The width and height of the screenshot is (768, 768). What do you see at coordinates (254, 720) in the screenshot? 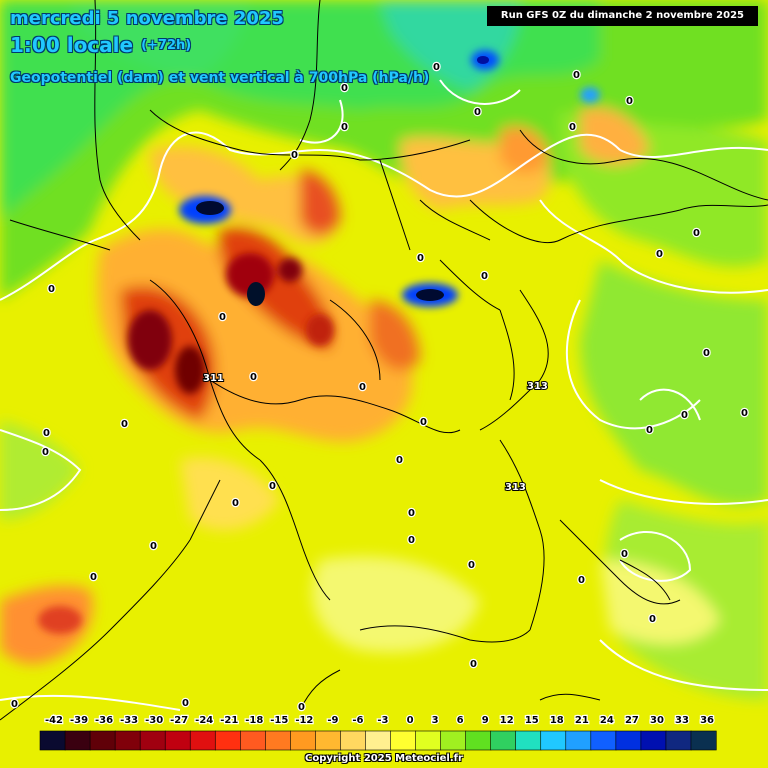
I see `scale-label: -18` at bounding box center [254, 720].